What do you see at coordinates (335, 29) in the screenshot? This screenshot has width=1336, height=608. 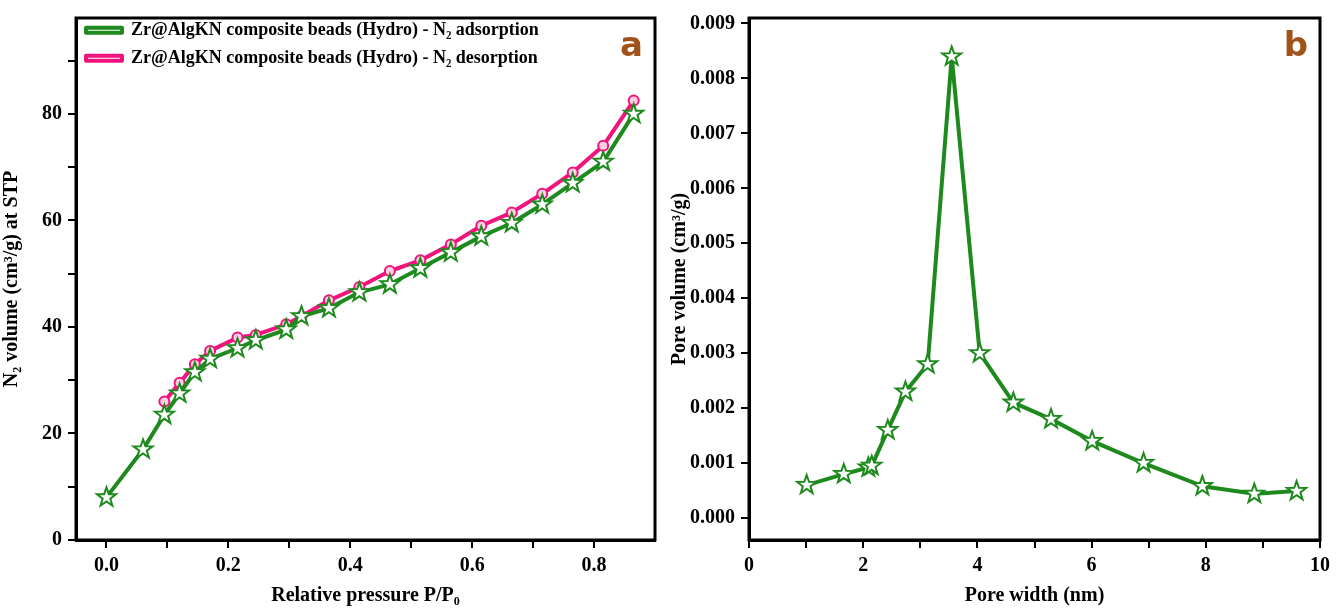 I see `legend-label: Zr@AlgKN composite beads (Hydro) - N₂ adsorption` at bounding box center [335, 29].